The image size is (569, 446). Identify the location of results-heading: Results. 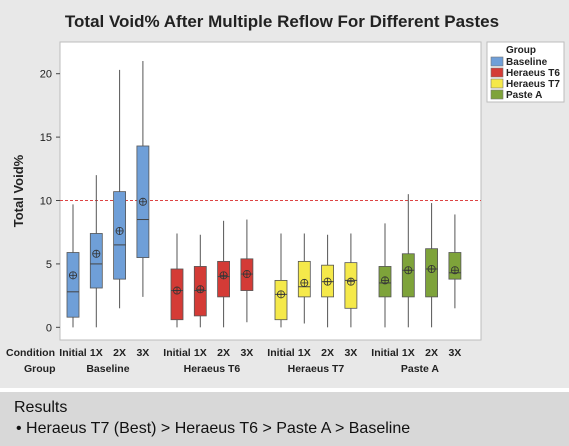
(41, 407).